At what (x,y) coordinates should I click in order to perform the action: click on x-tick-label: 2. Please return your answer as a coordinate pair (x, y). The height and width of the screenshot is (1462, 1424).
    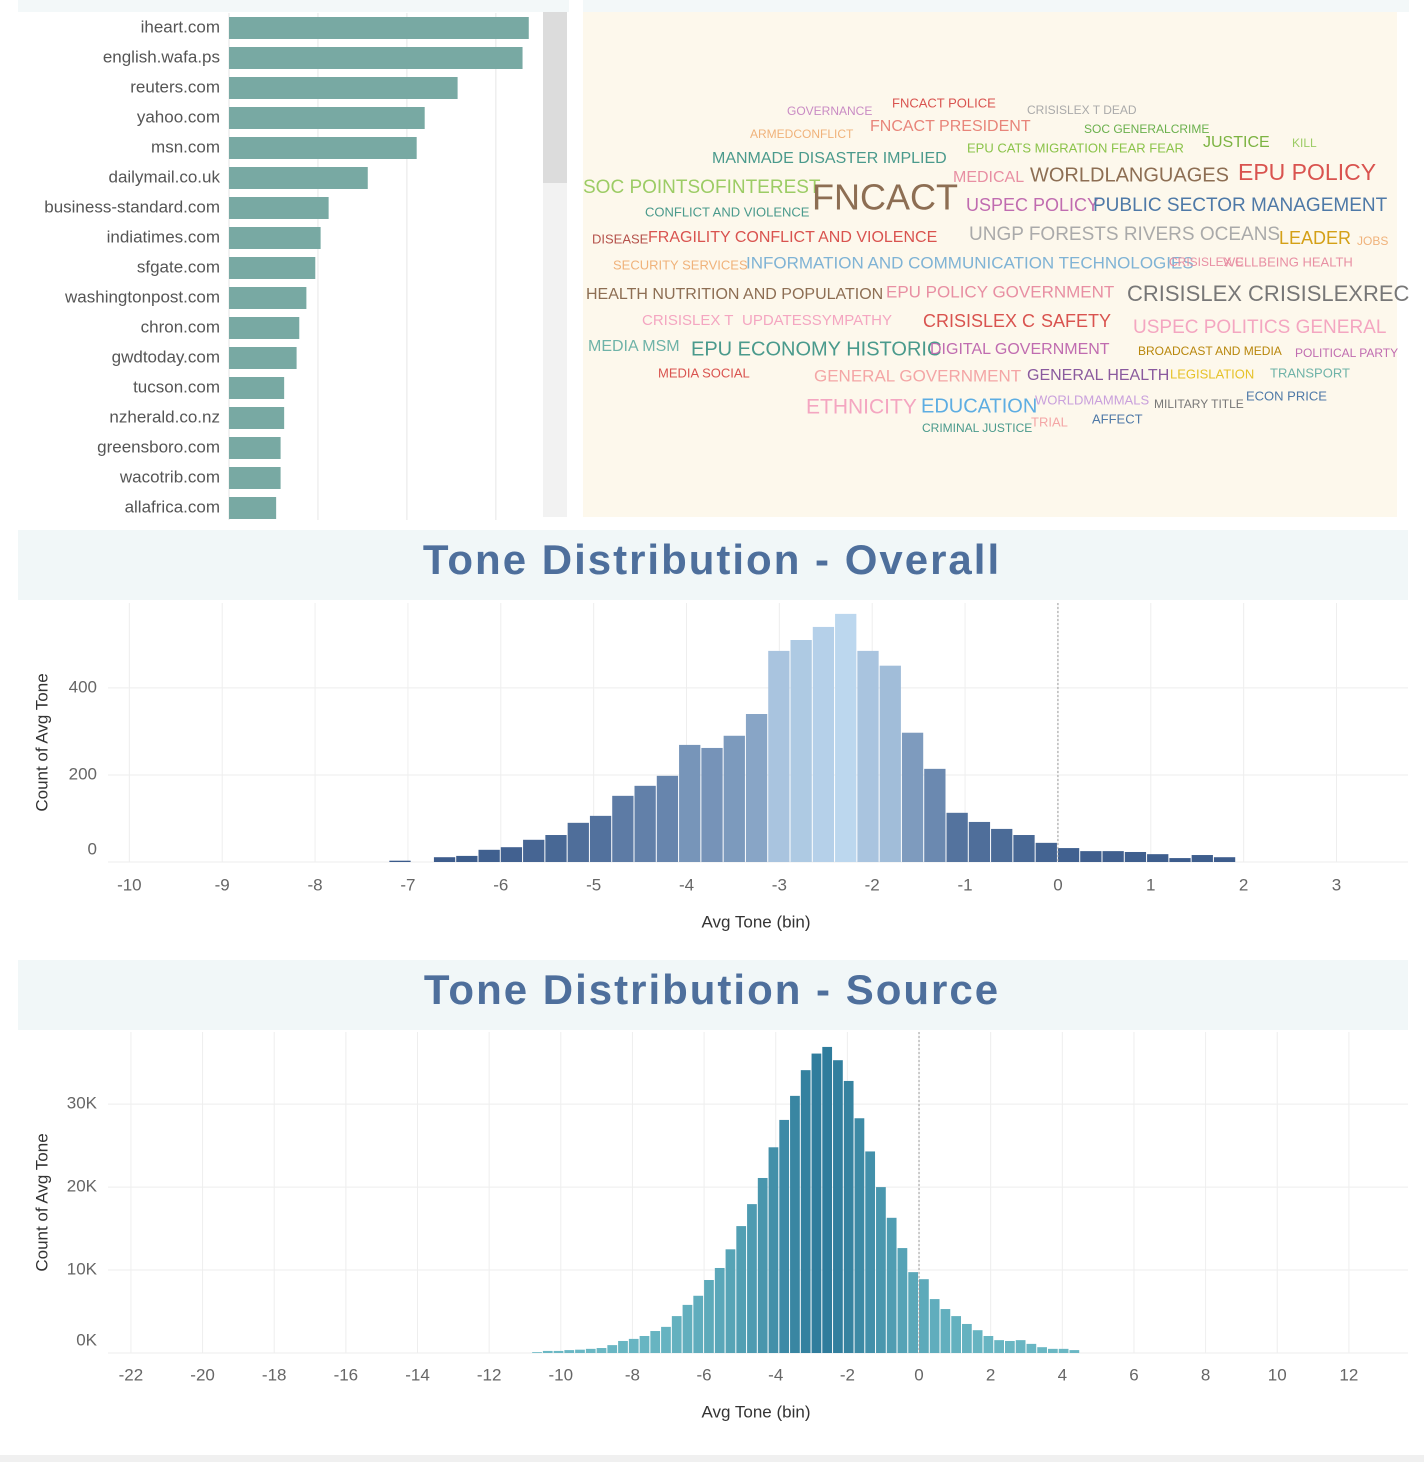
    Looking at the image, I should click on (990, 1374).